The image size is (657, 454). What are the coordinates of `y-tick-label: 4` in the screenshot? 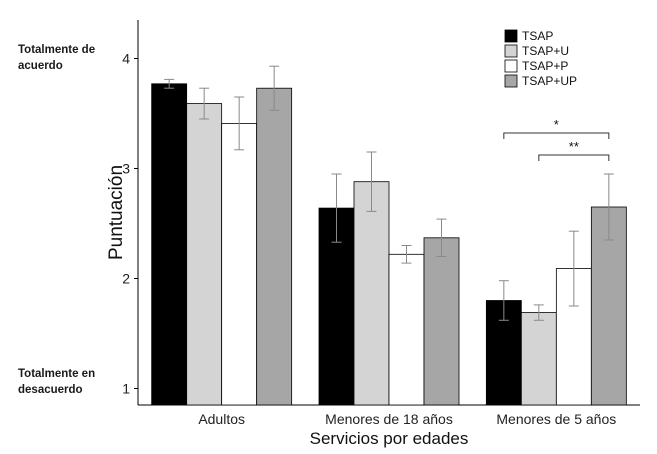 It's located at (126, 59).